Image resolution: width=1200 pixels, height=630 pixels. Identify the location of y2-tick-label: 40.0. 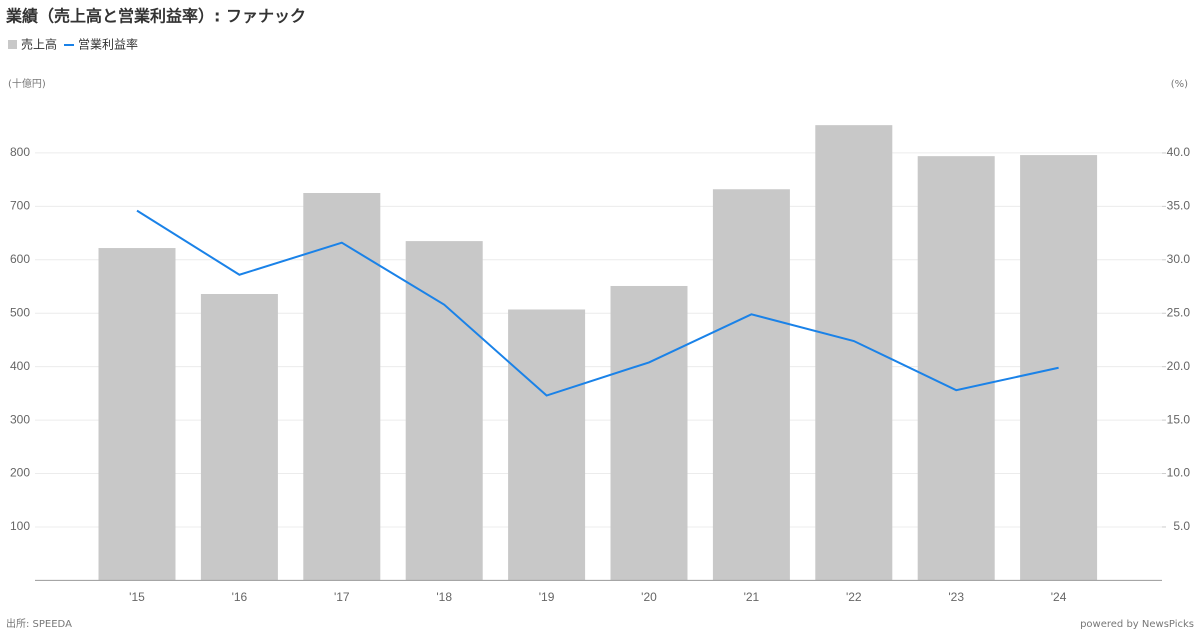
(1179, 152).